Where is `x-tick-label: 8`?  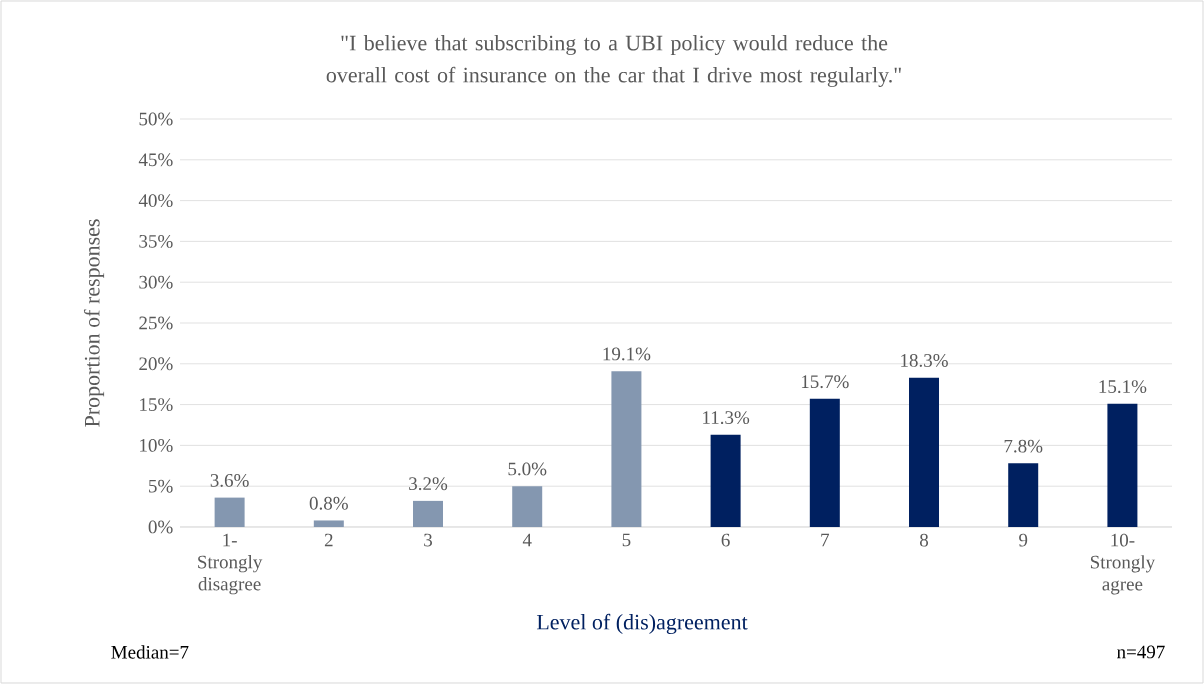 x-tick-label: 8 is located at coordinates (924, 540).